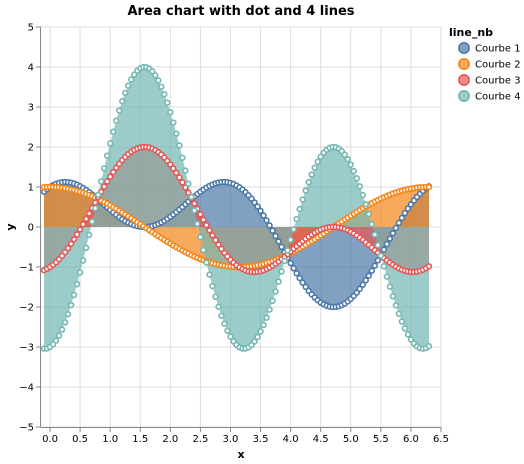  Describe the element at coordinates (31, 108) in the screenshot. I see `y-tick-label: 3` at that location.